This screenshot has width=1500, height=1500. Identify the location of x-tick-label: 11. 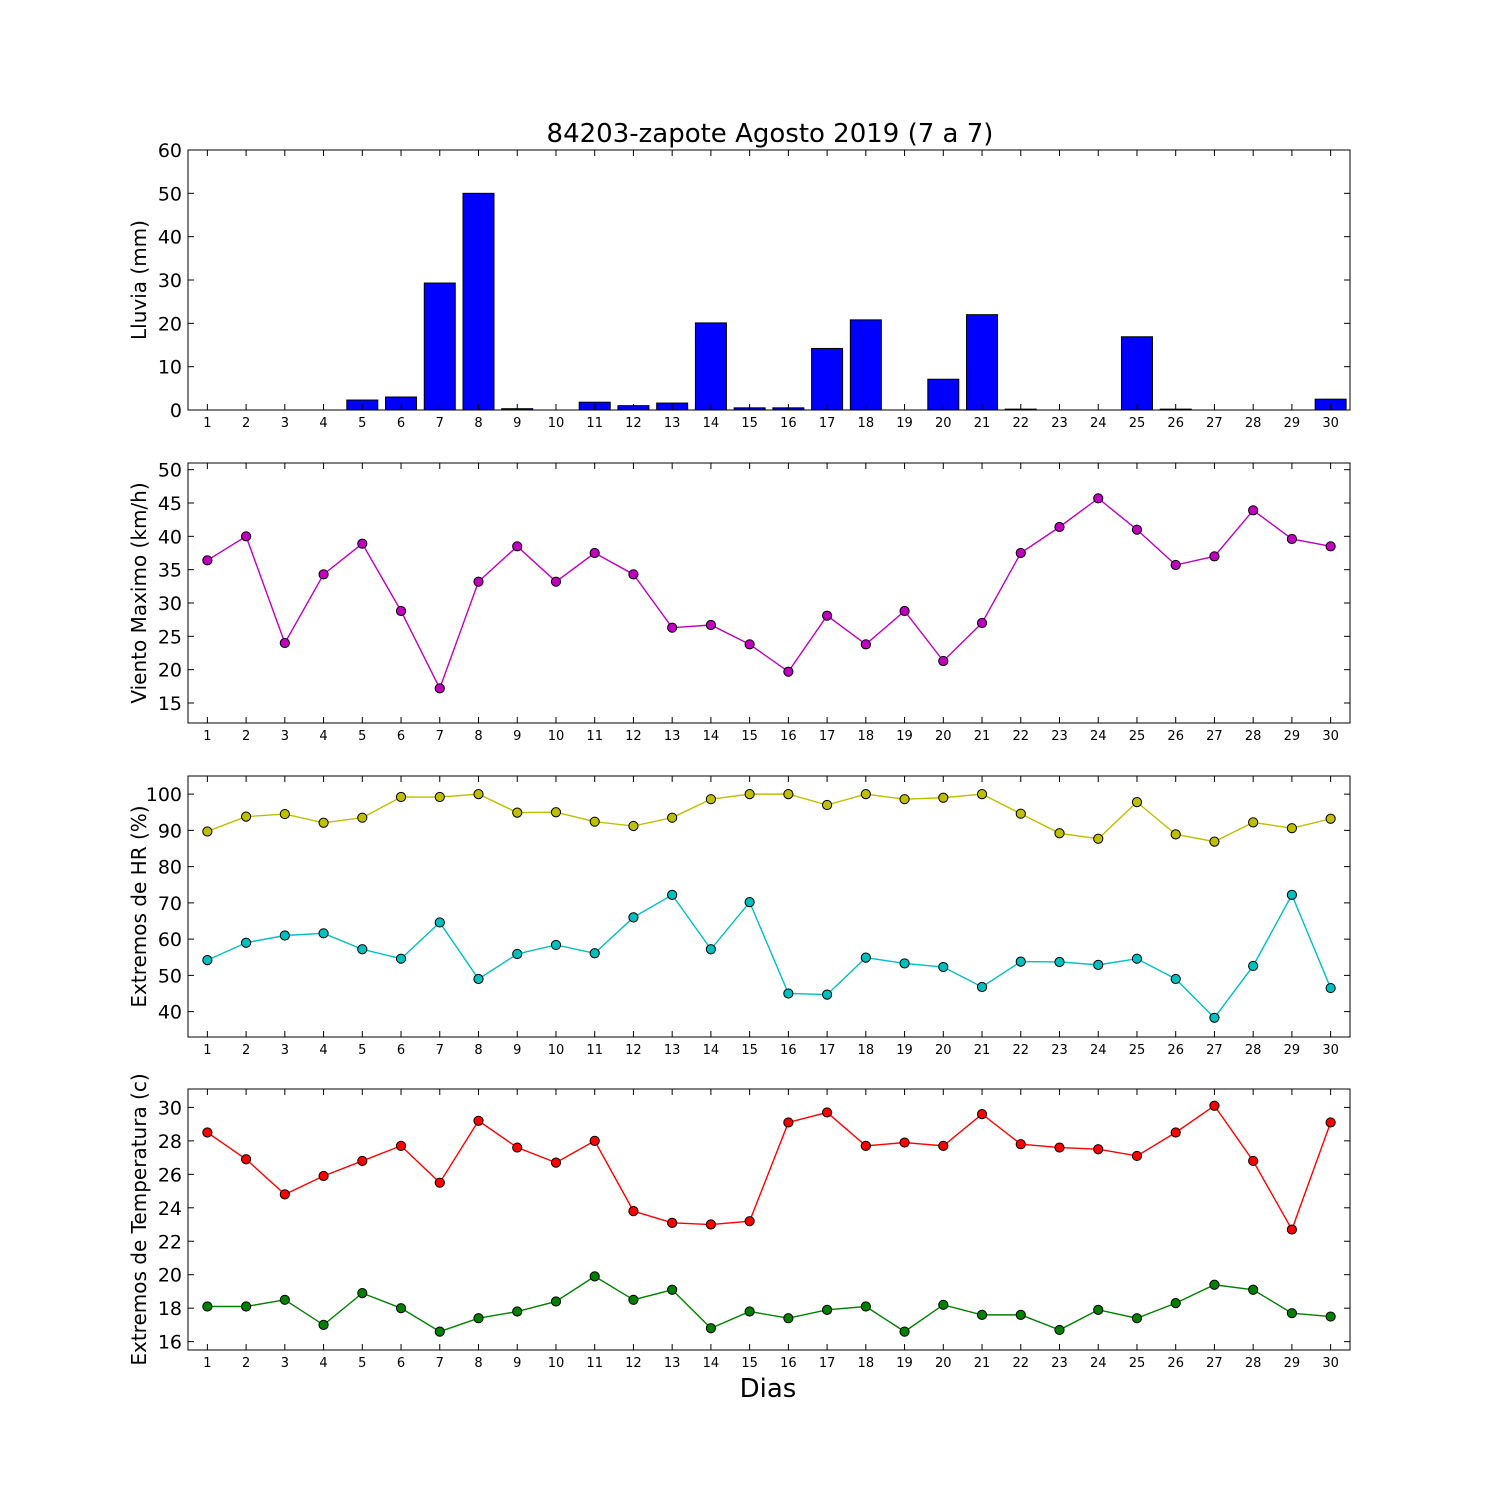
(594, 423).